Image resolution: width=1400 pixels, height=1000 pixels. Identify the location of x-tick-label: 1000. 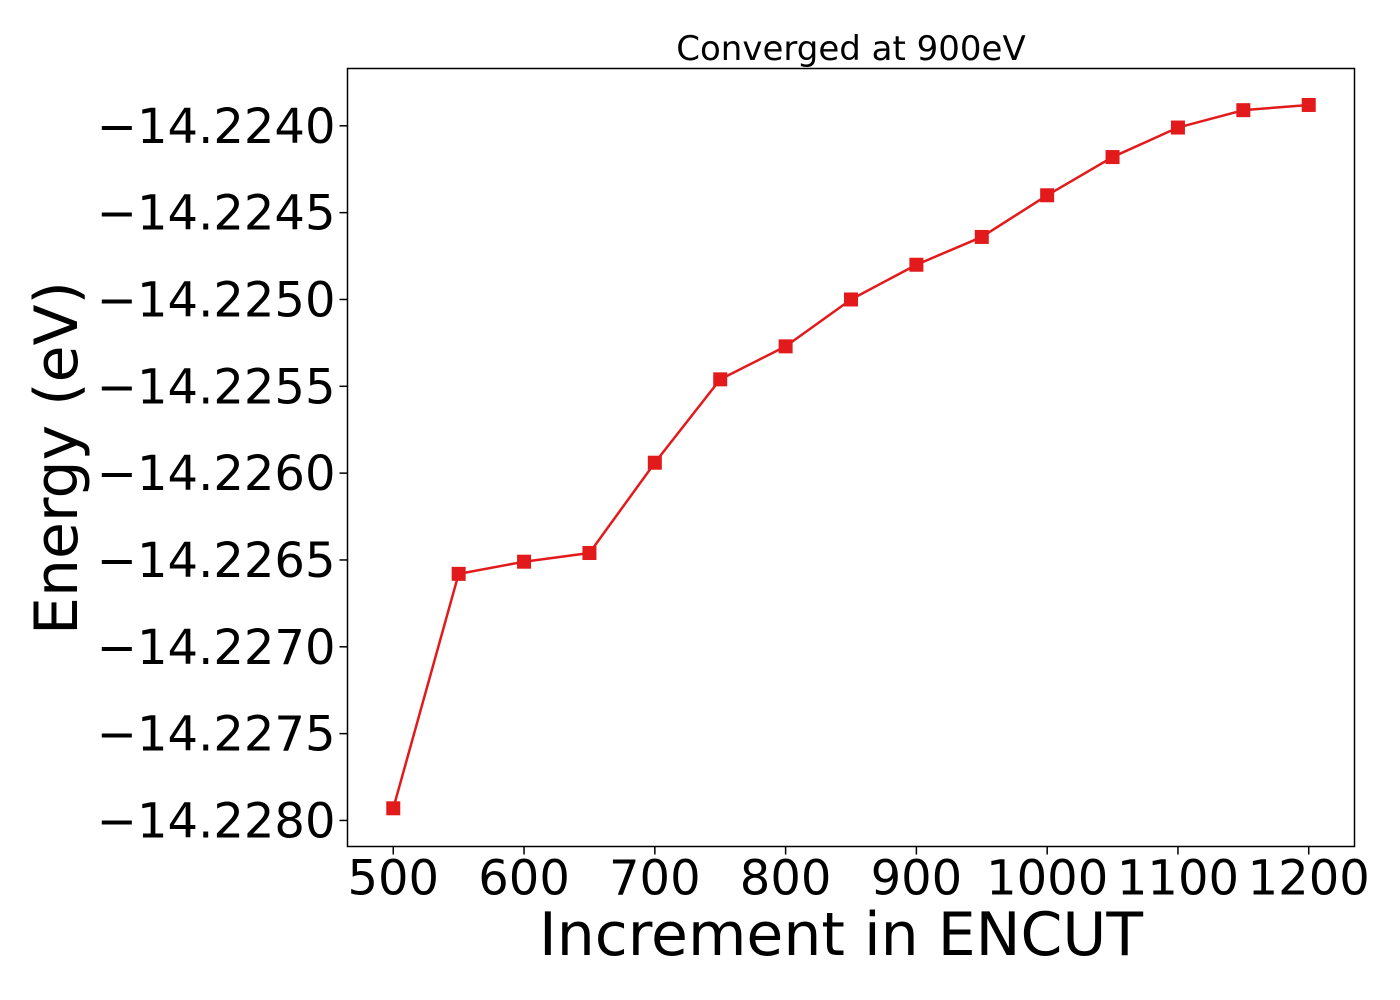
(1047, 879).